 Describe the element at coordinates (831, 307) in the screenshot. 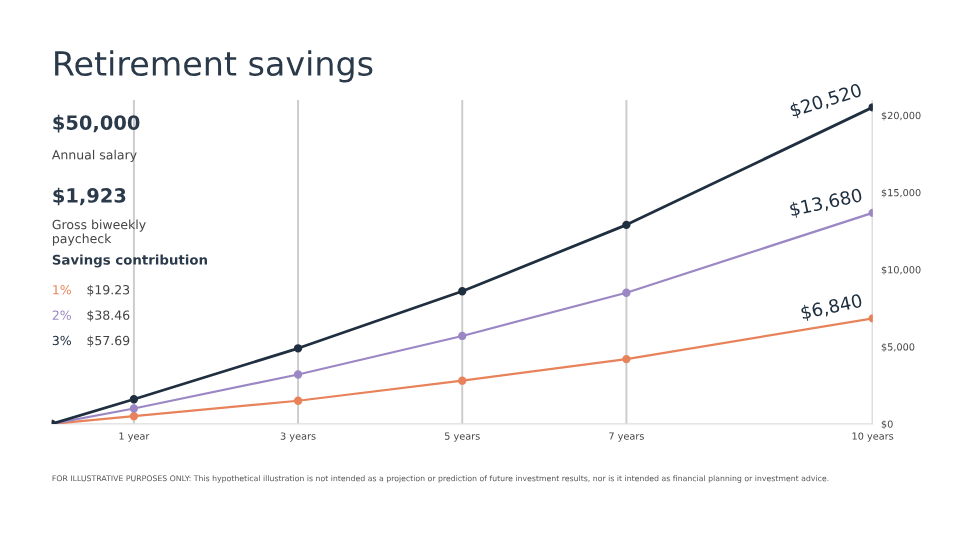

I see `data-label: $6,840` at that location.